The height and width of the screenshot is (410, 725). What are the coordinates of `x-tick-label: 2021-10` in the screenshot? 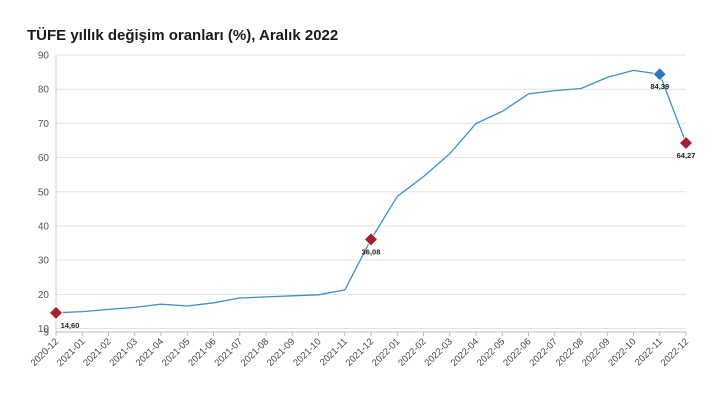 It's located at (307, 352).